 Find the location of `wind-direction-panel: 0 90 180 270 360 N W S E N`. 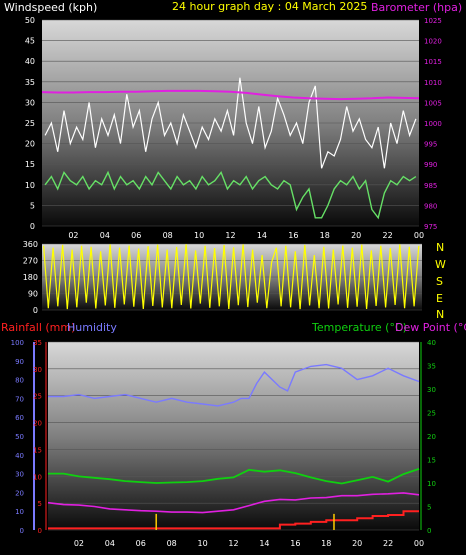

wind-direction-panel: 0 90 180 270 360 N W S E N is located at coordinates (234, 280).